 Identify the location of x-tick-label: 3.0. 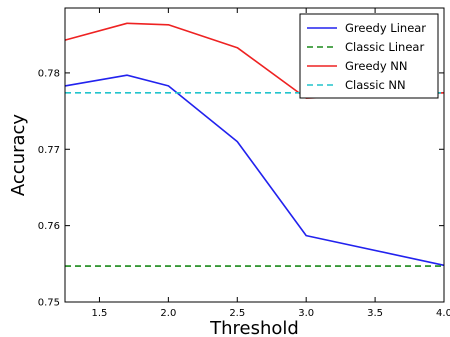
(306, 313).